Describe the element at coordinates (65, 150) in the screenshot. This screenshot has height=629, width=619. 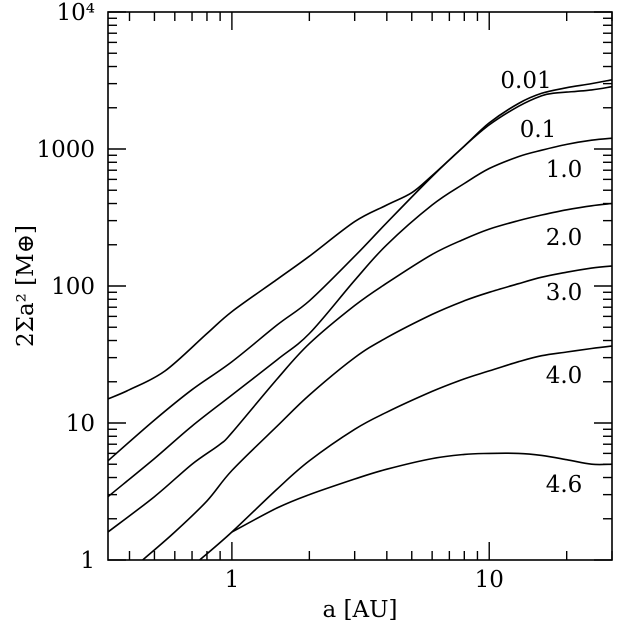
I see `y-tick-label: 1000` at that location.